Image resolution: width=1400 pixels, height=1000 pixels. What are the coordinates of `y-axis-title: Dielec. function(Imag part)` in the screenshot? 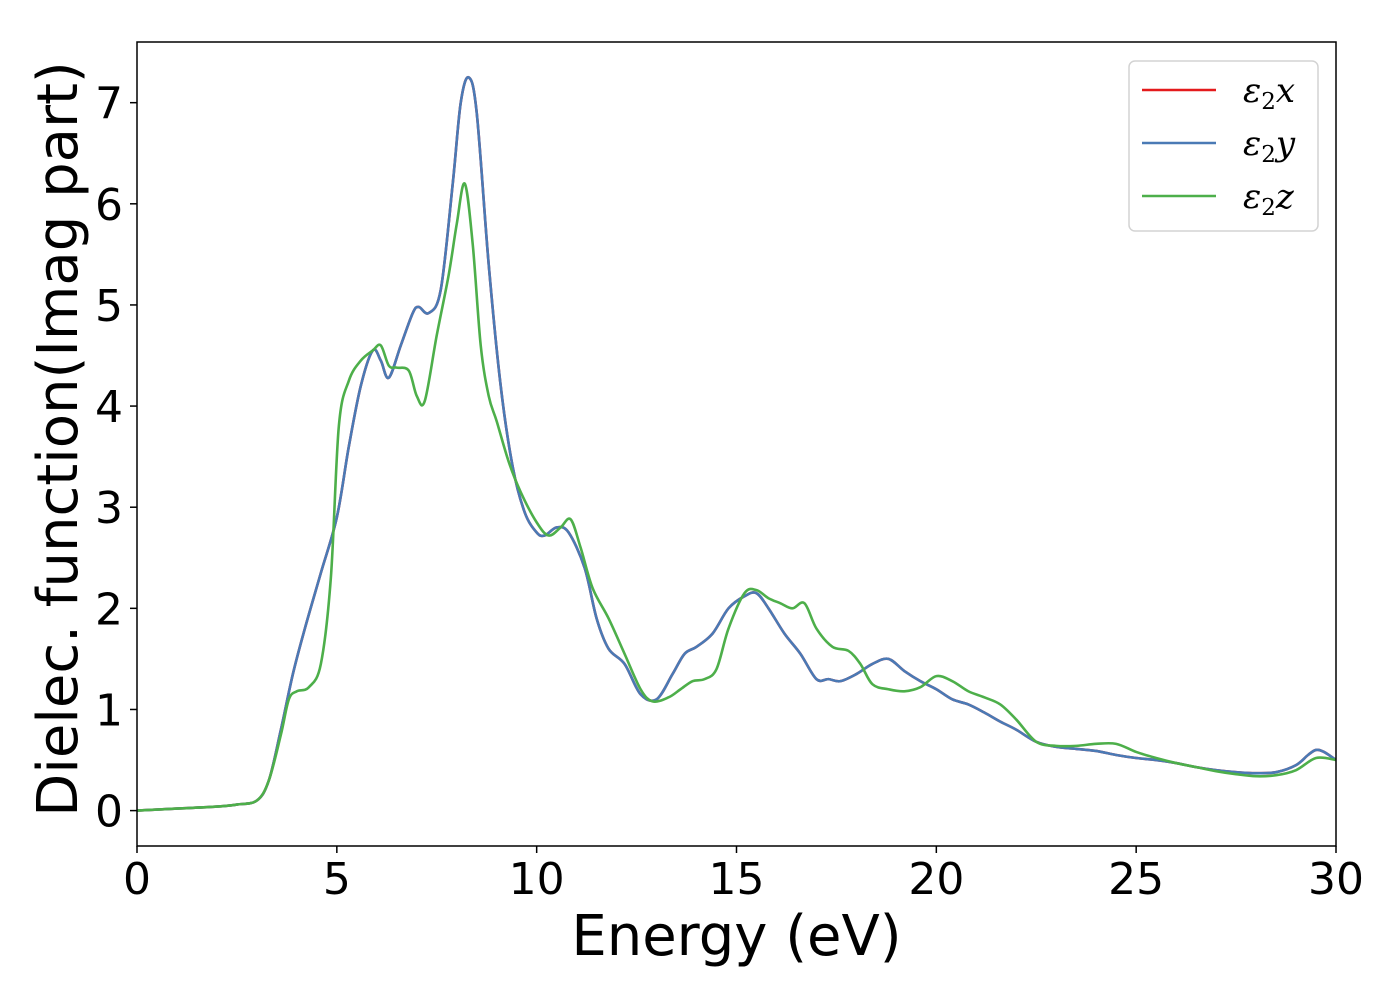 It's located at (58, 439).